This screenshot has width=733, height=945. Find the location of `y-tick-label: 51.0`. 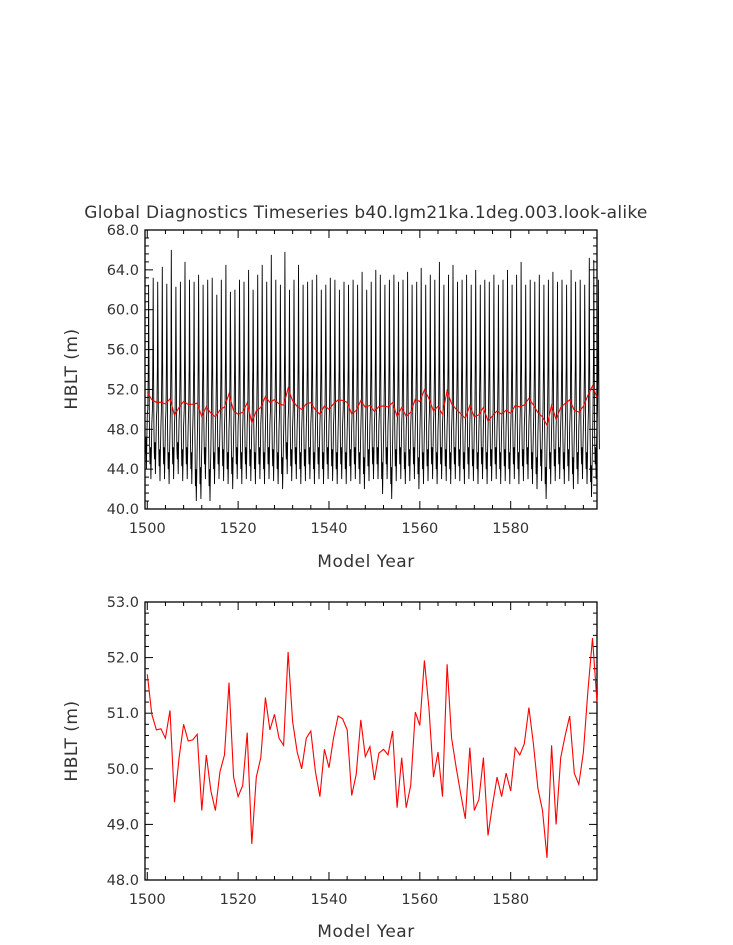

y-tick-label: 51.0 is located at coordinates (123, 714).